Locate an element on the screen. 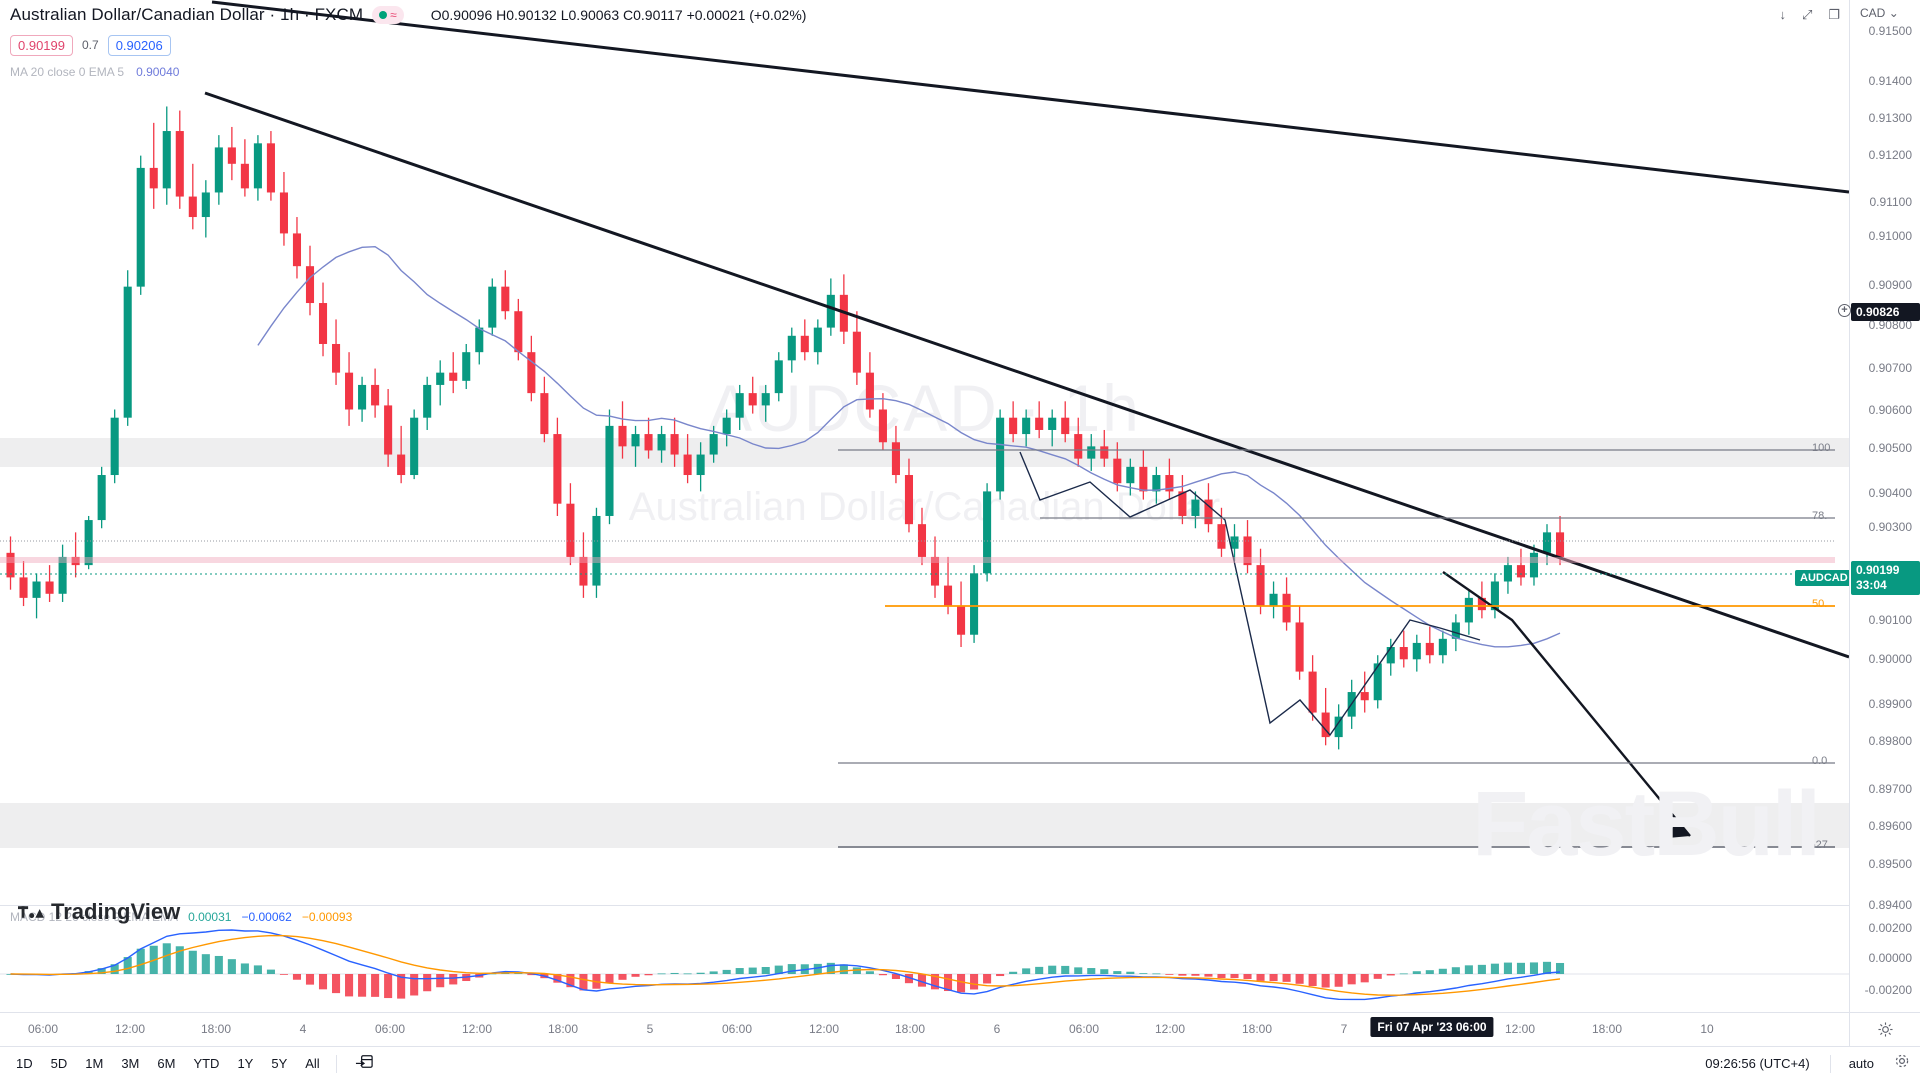 The height and width of the screenshot is (1080, 1920). timeframe-all: All is located at coordinates (312, 1063).